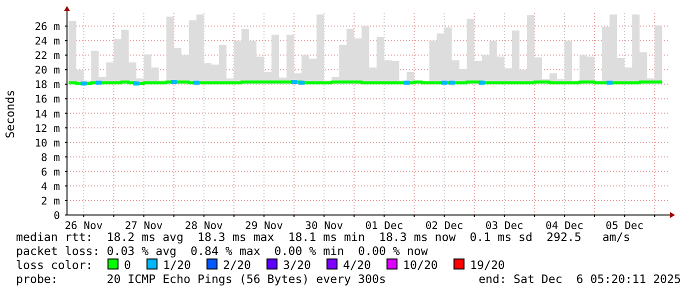 This screenshot has height=297, width=697. What do you see at coordinates (10, 114) in the screenshot?
I see `y-axis-title: Seconds` at bounding box center [10, 114].